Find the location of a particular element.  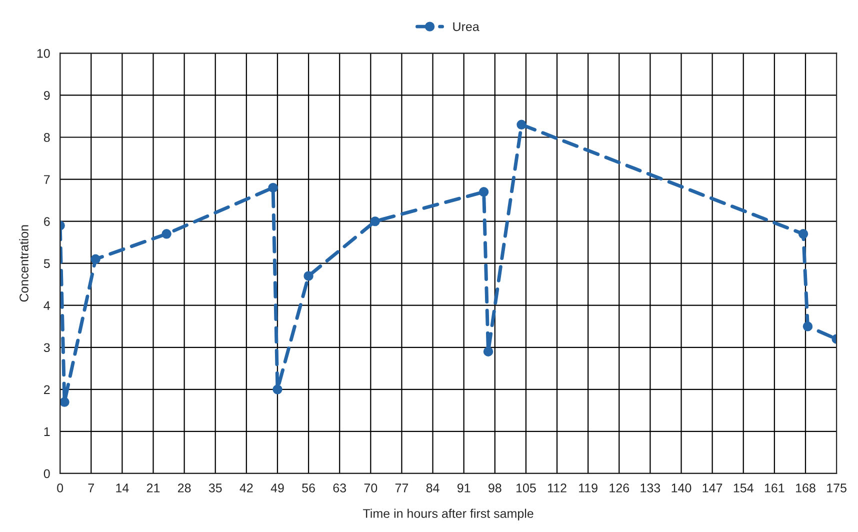

y-tick-label: 4 is located at coordinates (47, 305).